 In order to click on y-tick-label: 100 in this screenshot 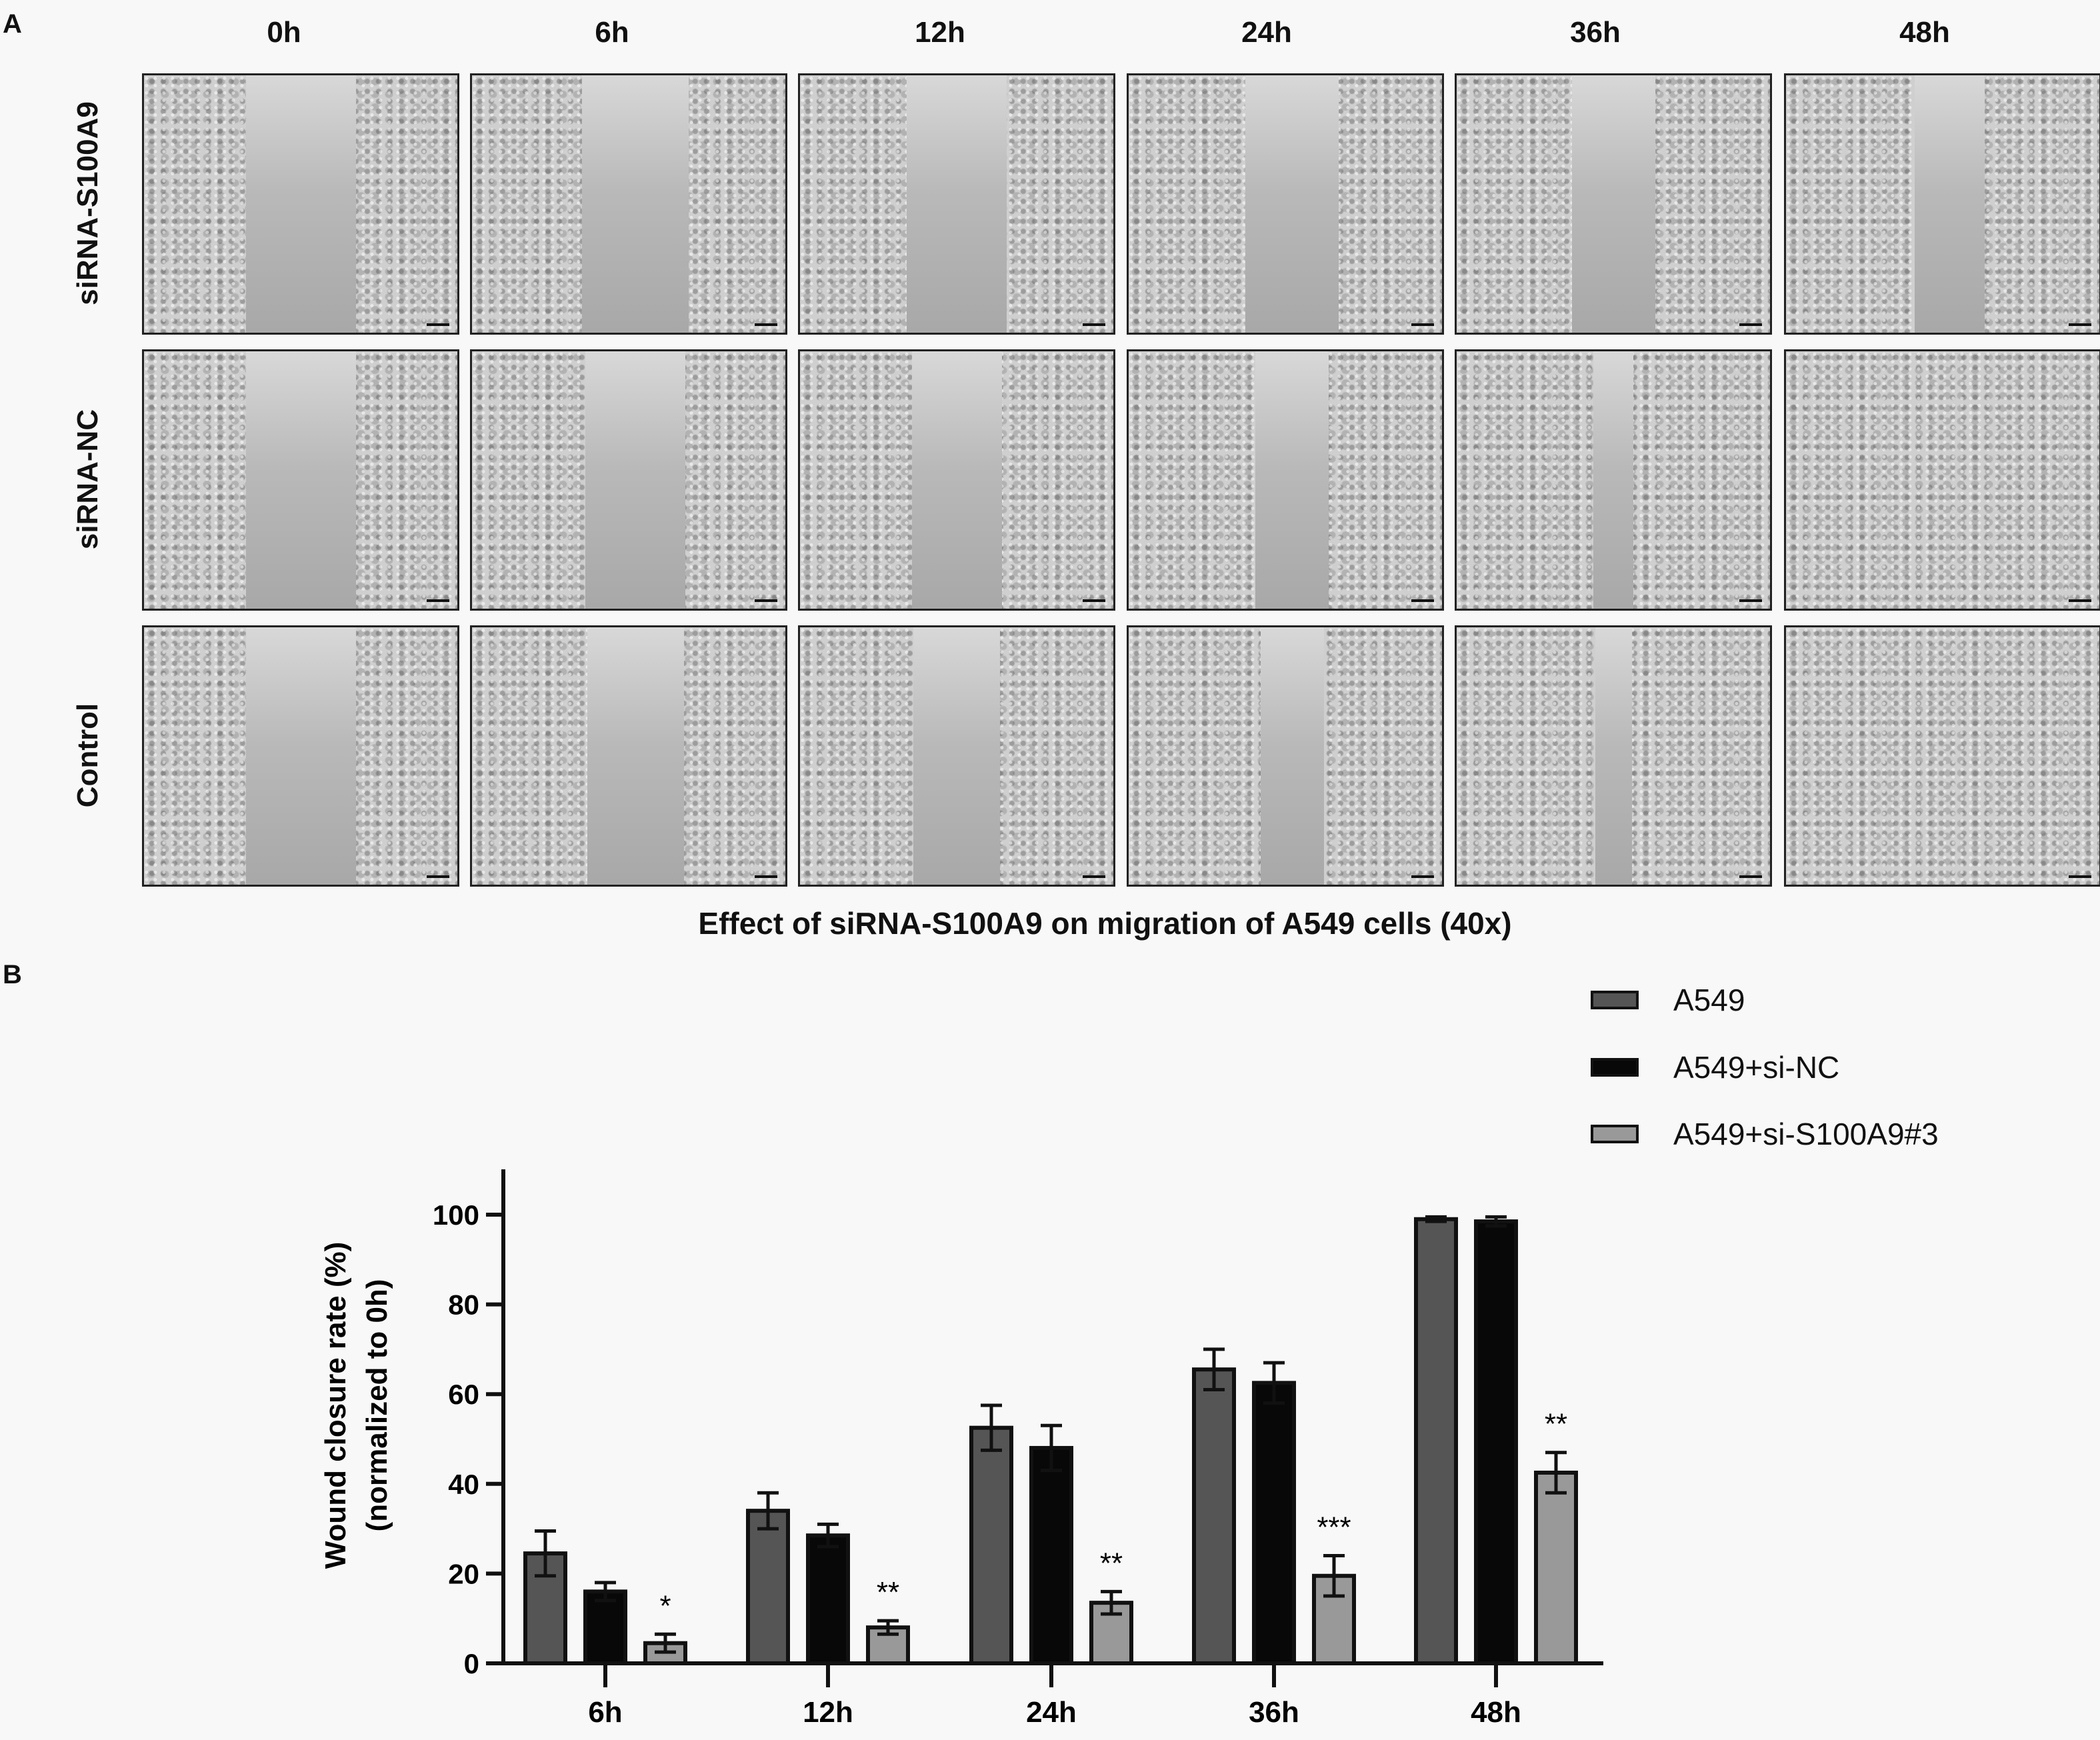, I will do `click(456, 1215)`.